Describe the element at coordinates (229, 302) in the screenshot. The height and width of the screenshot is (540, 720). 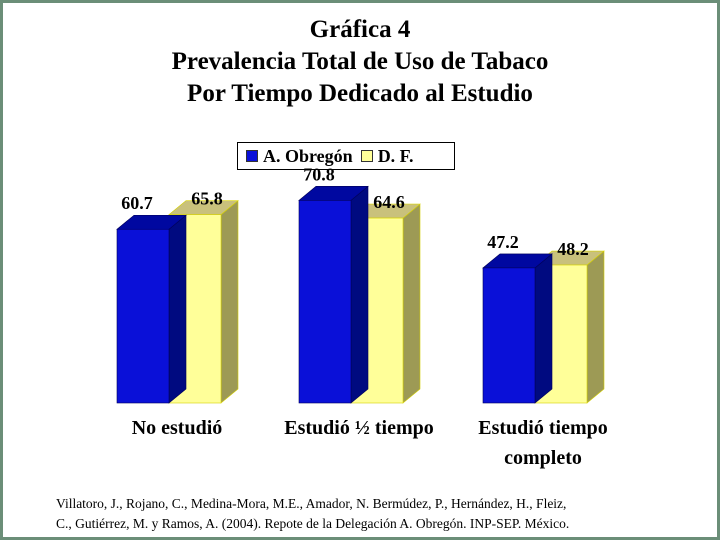
I see `bar-0-1-side` at that location.